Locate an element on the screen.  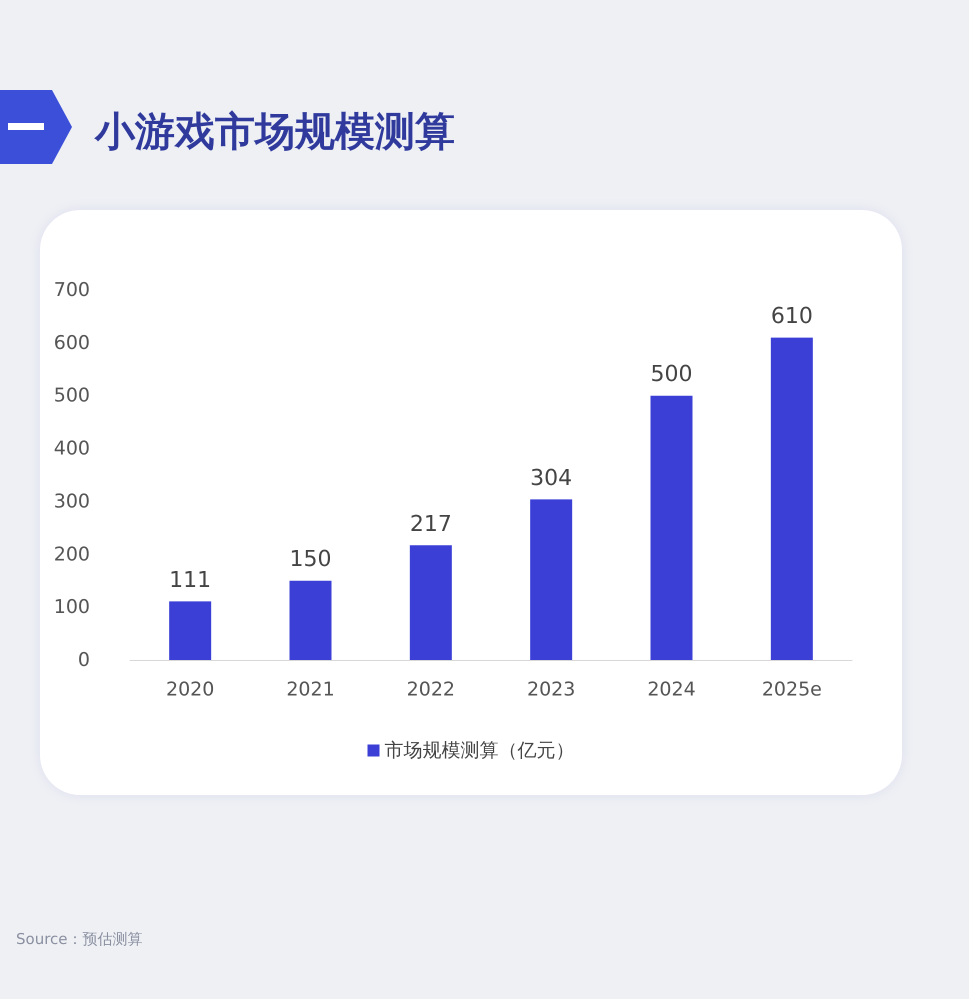
y-tick-label: 0 is located at coordinates (84, 660).